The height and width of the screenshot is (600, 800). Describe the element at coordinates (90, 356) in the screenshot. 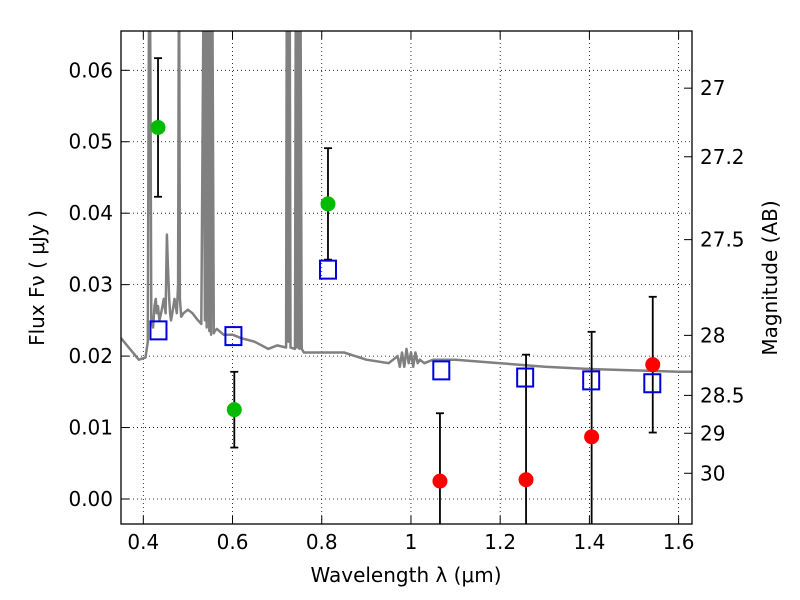

I see `y-tick-label: 0.02` at that location.